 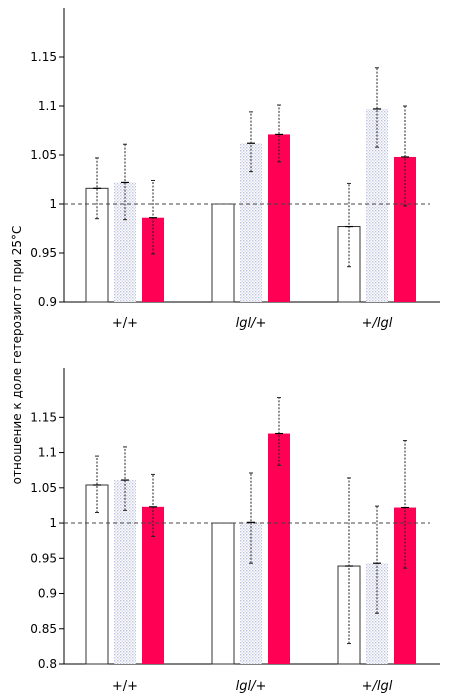 I want to click on y-tick-label: 0.85, so click(x=43, y=629).